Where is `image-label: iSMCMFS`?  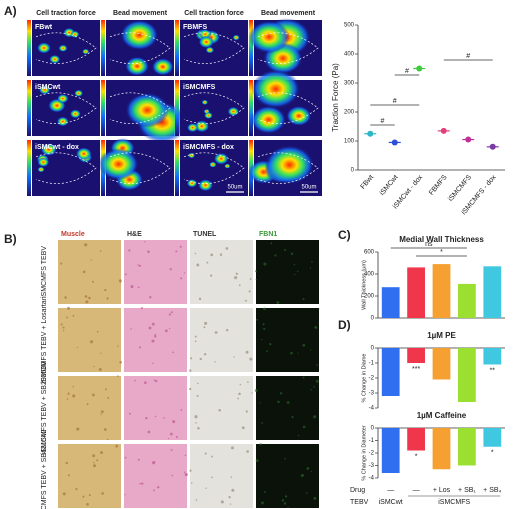
image-label: iSMCMFS is located at coordinates (199, 87).